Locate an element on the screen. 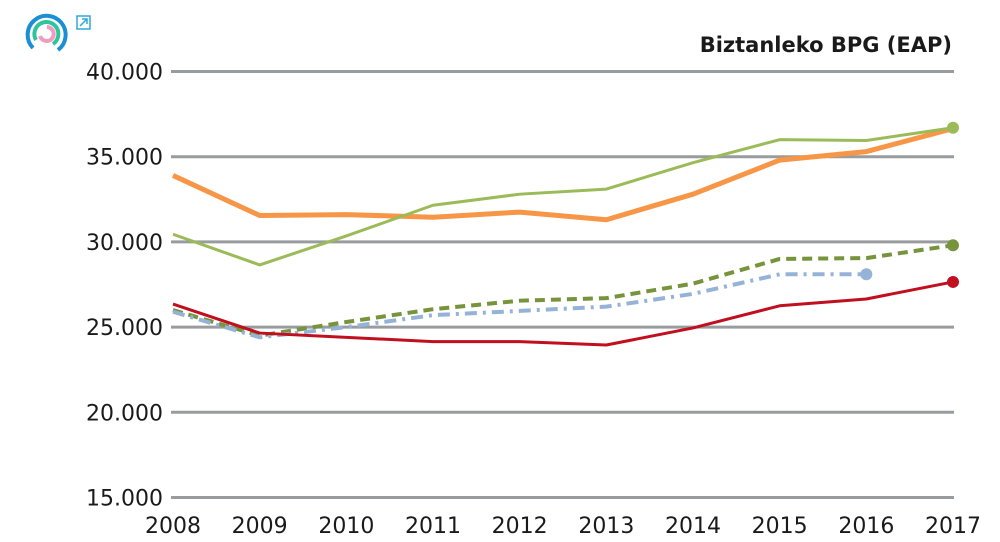 This screenshot has height=542, width=1000. y-tick-label: 30.000 is located at coordinates (124, 243).